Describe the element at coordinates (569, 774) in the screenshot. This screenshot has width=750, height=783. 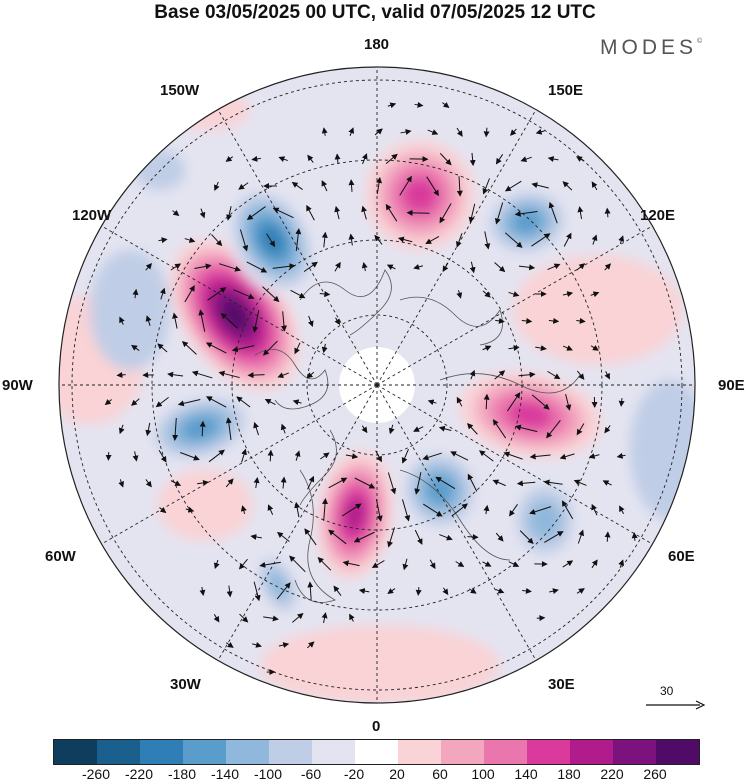
I see `colorbar-tick-label: 180` at that location.